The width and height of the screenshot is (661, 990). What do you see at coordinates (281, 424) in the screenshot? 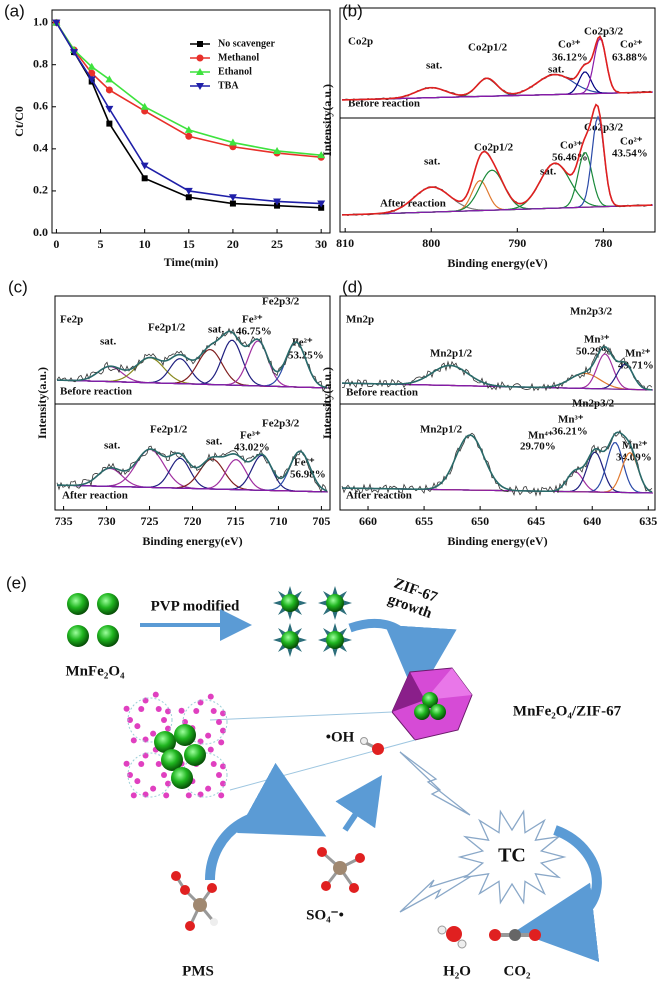
I see `annotation: Fe2p3/2` at bounding box center [281, 424].